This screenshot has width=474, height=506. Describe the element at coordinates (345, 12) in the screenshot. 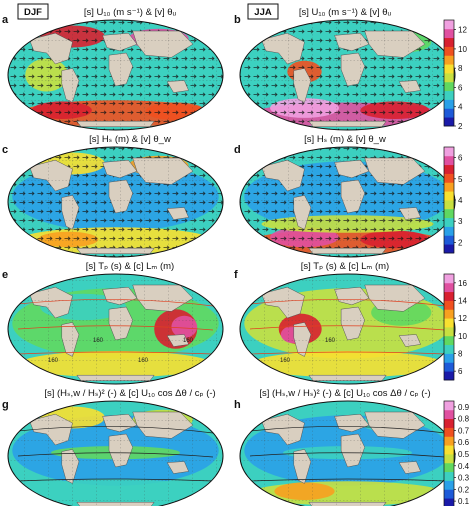

I see `panel-title-b: [s] U₁₀ (m s⁻¹) & [v] θᵤ` at that location.